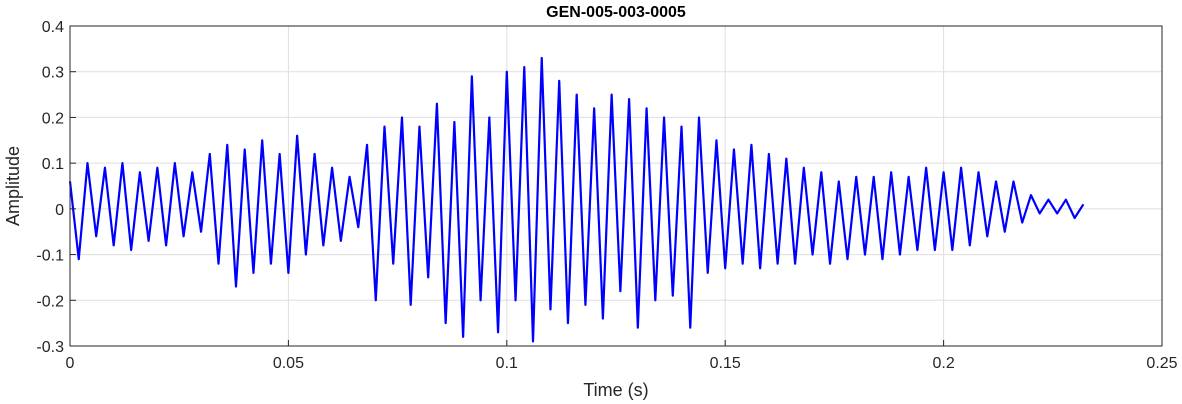 The image size is (1182, 404). I want to click on y-tick-label: 0.1, so click(53, 164).